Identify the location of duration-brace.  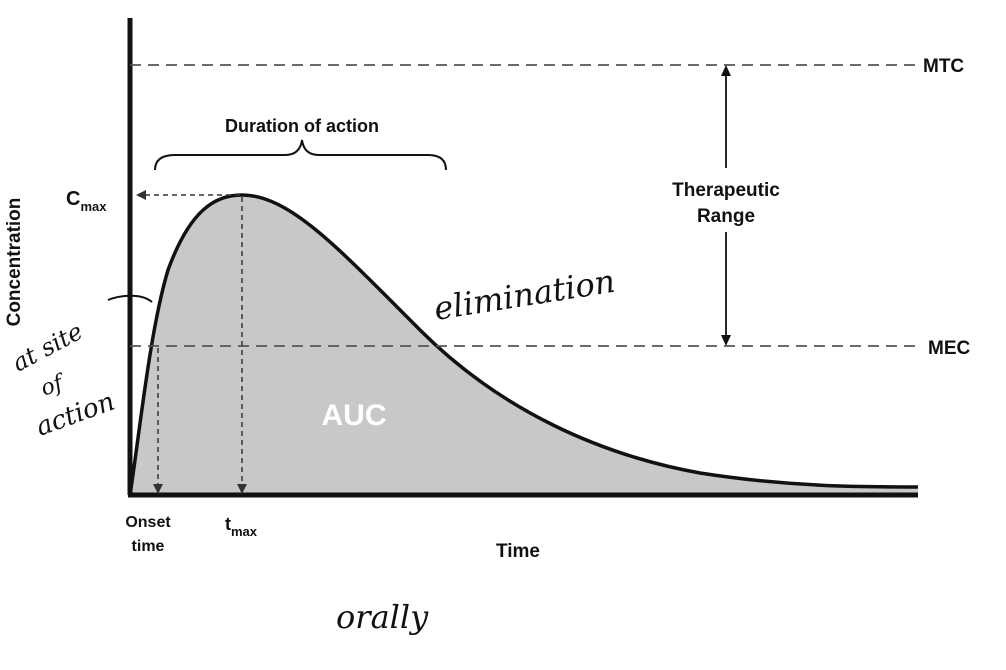
(300, 155).